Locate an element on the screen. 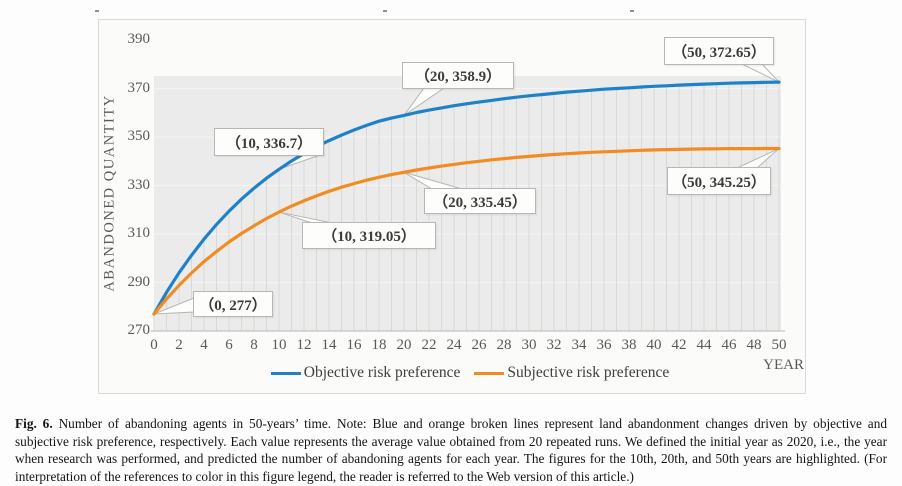 This screenshot has height=486, width=902. x-tick-label: 38 is located at coordinates (629, 345).